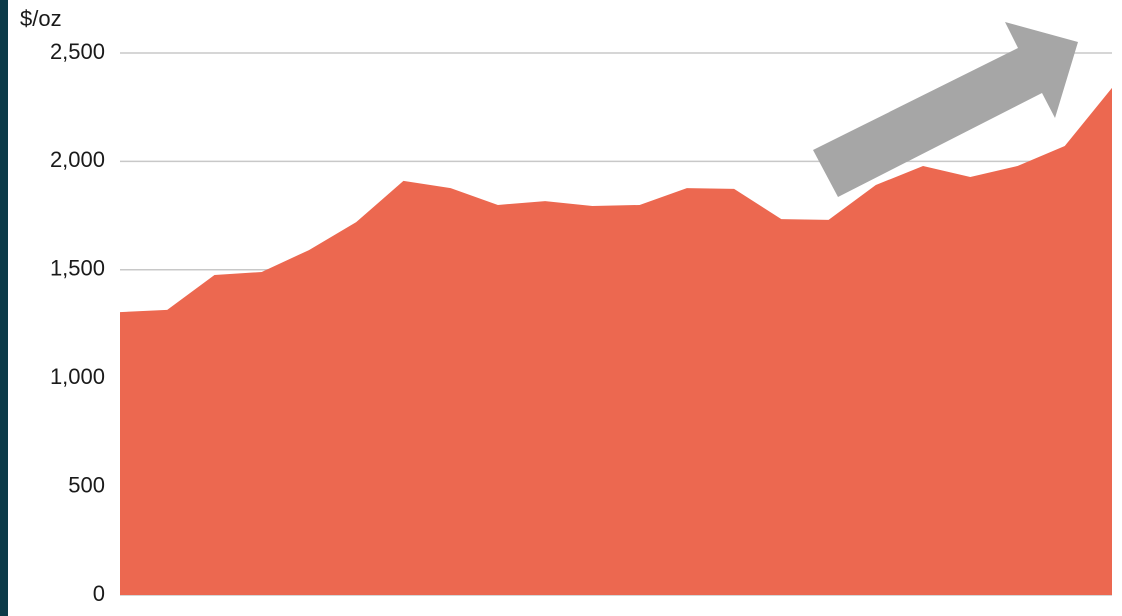 Image resolution: width=1122 pixels, height=616 pixels. Describe the element at coordinates (77, 376) in the screenshot. I see `y-tick-label: 1,000` at that location.